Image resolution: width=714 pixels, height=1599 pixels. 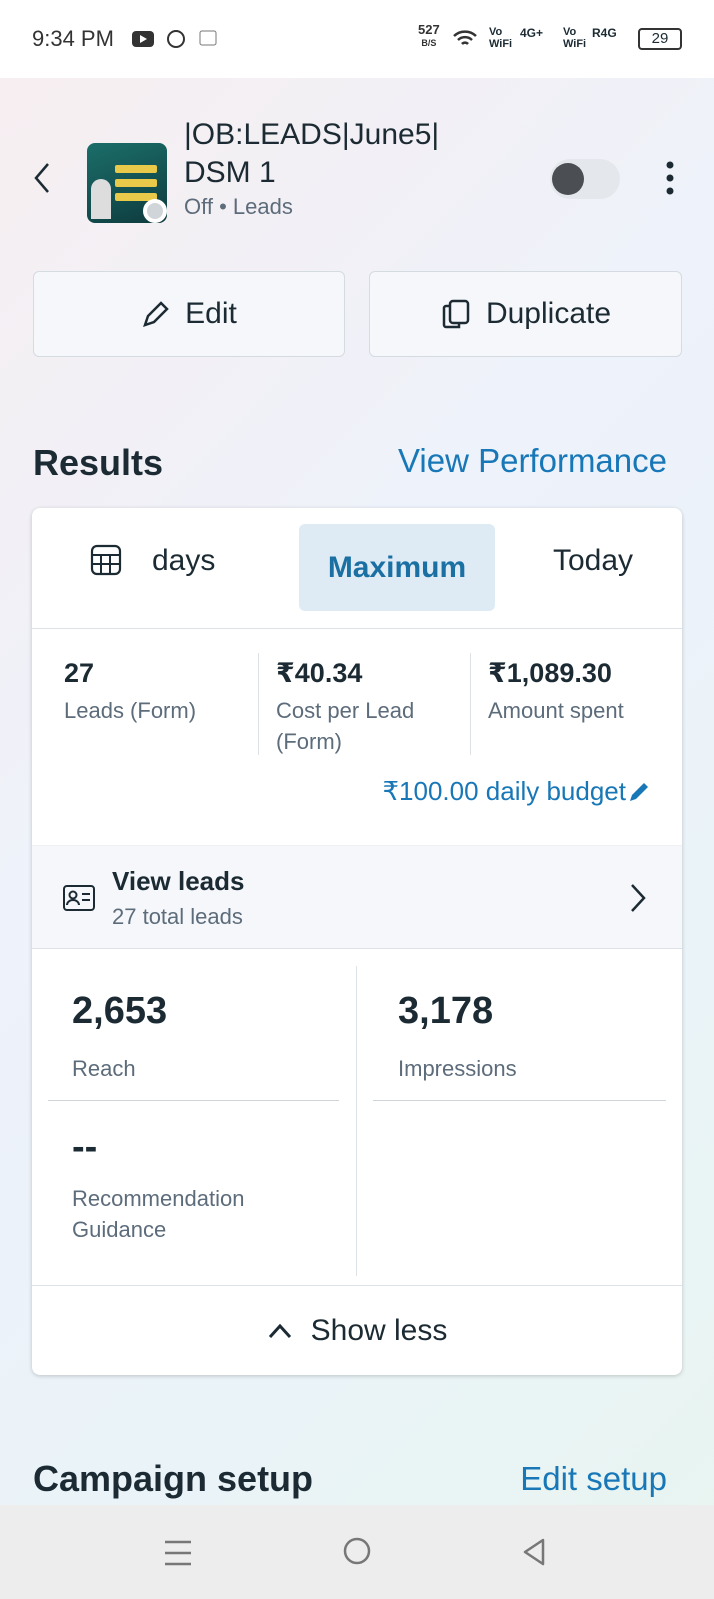 I want to click on stat-label: Recommendation Guidance, so click(x=158, y=1214).